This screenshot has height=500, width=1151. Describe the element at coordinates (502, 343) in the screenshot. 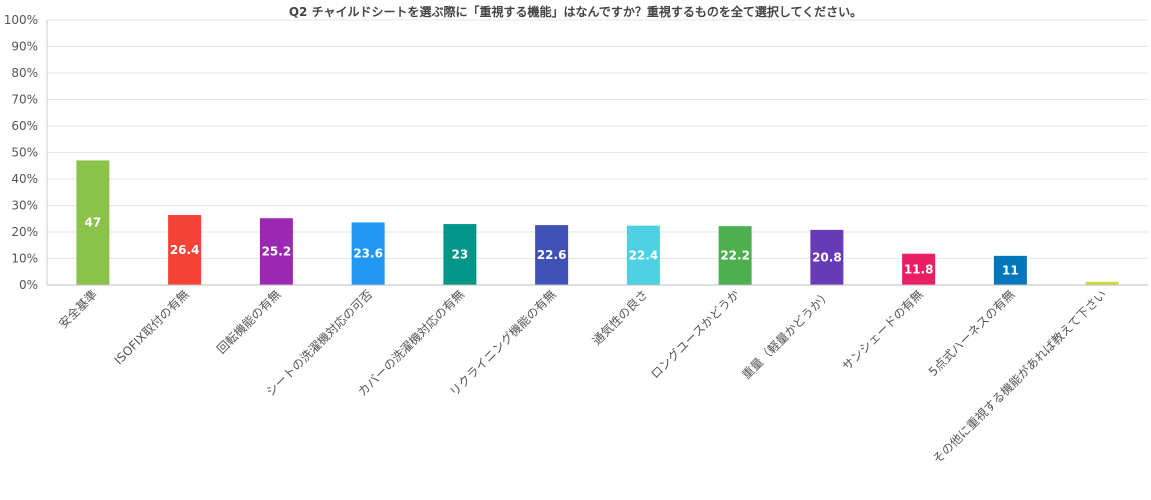

I see `x-tick-label: リクライニング機能の有無` at that location.